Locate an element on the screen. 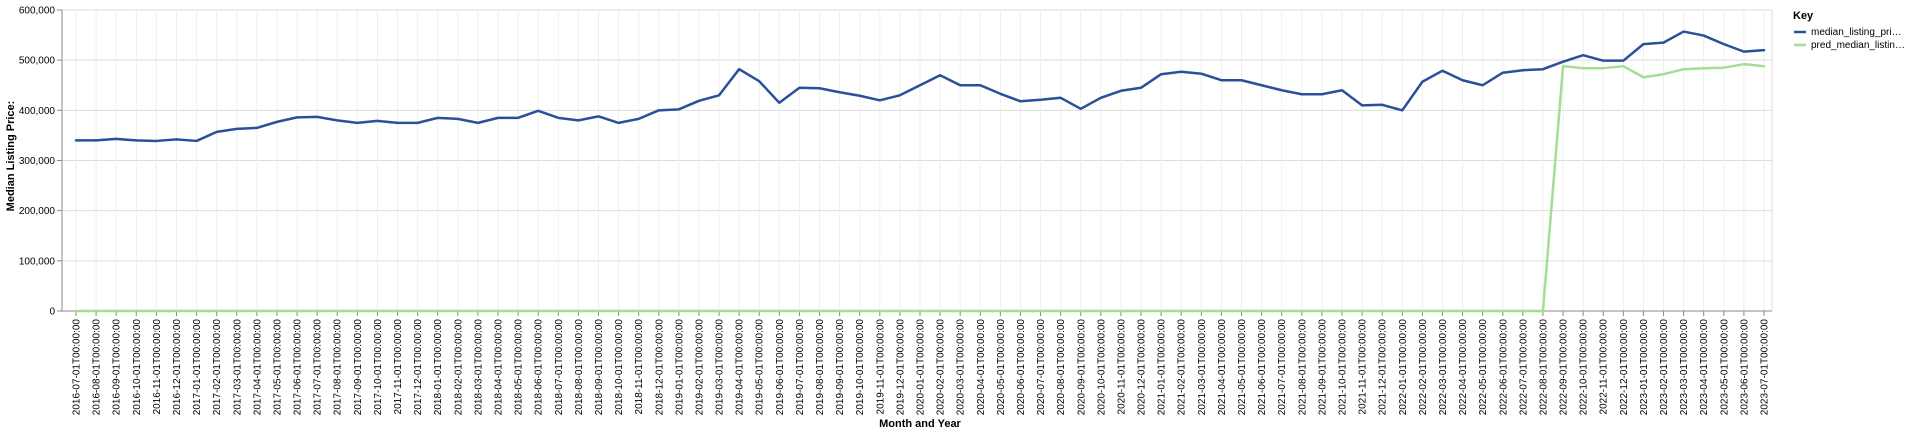 Image resolution: width=1920 pixels, height=434 pixels. x-tick-label: 2018-08-01T00:00:00 is located at coordinates (579, 367).